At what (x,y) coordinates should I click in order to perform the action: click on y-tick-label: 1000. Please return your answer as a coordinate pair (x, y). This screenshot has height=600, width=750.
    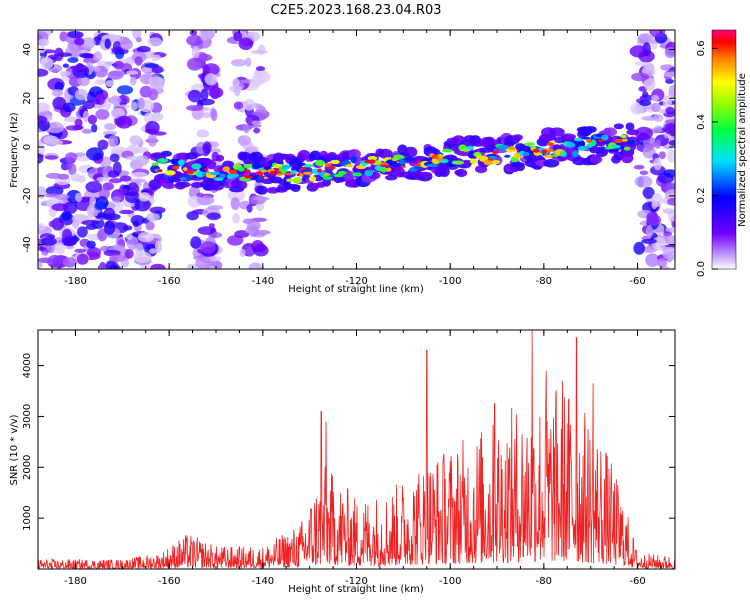
    Looking at the image, I should click on (27, 517).